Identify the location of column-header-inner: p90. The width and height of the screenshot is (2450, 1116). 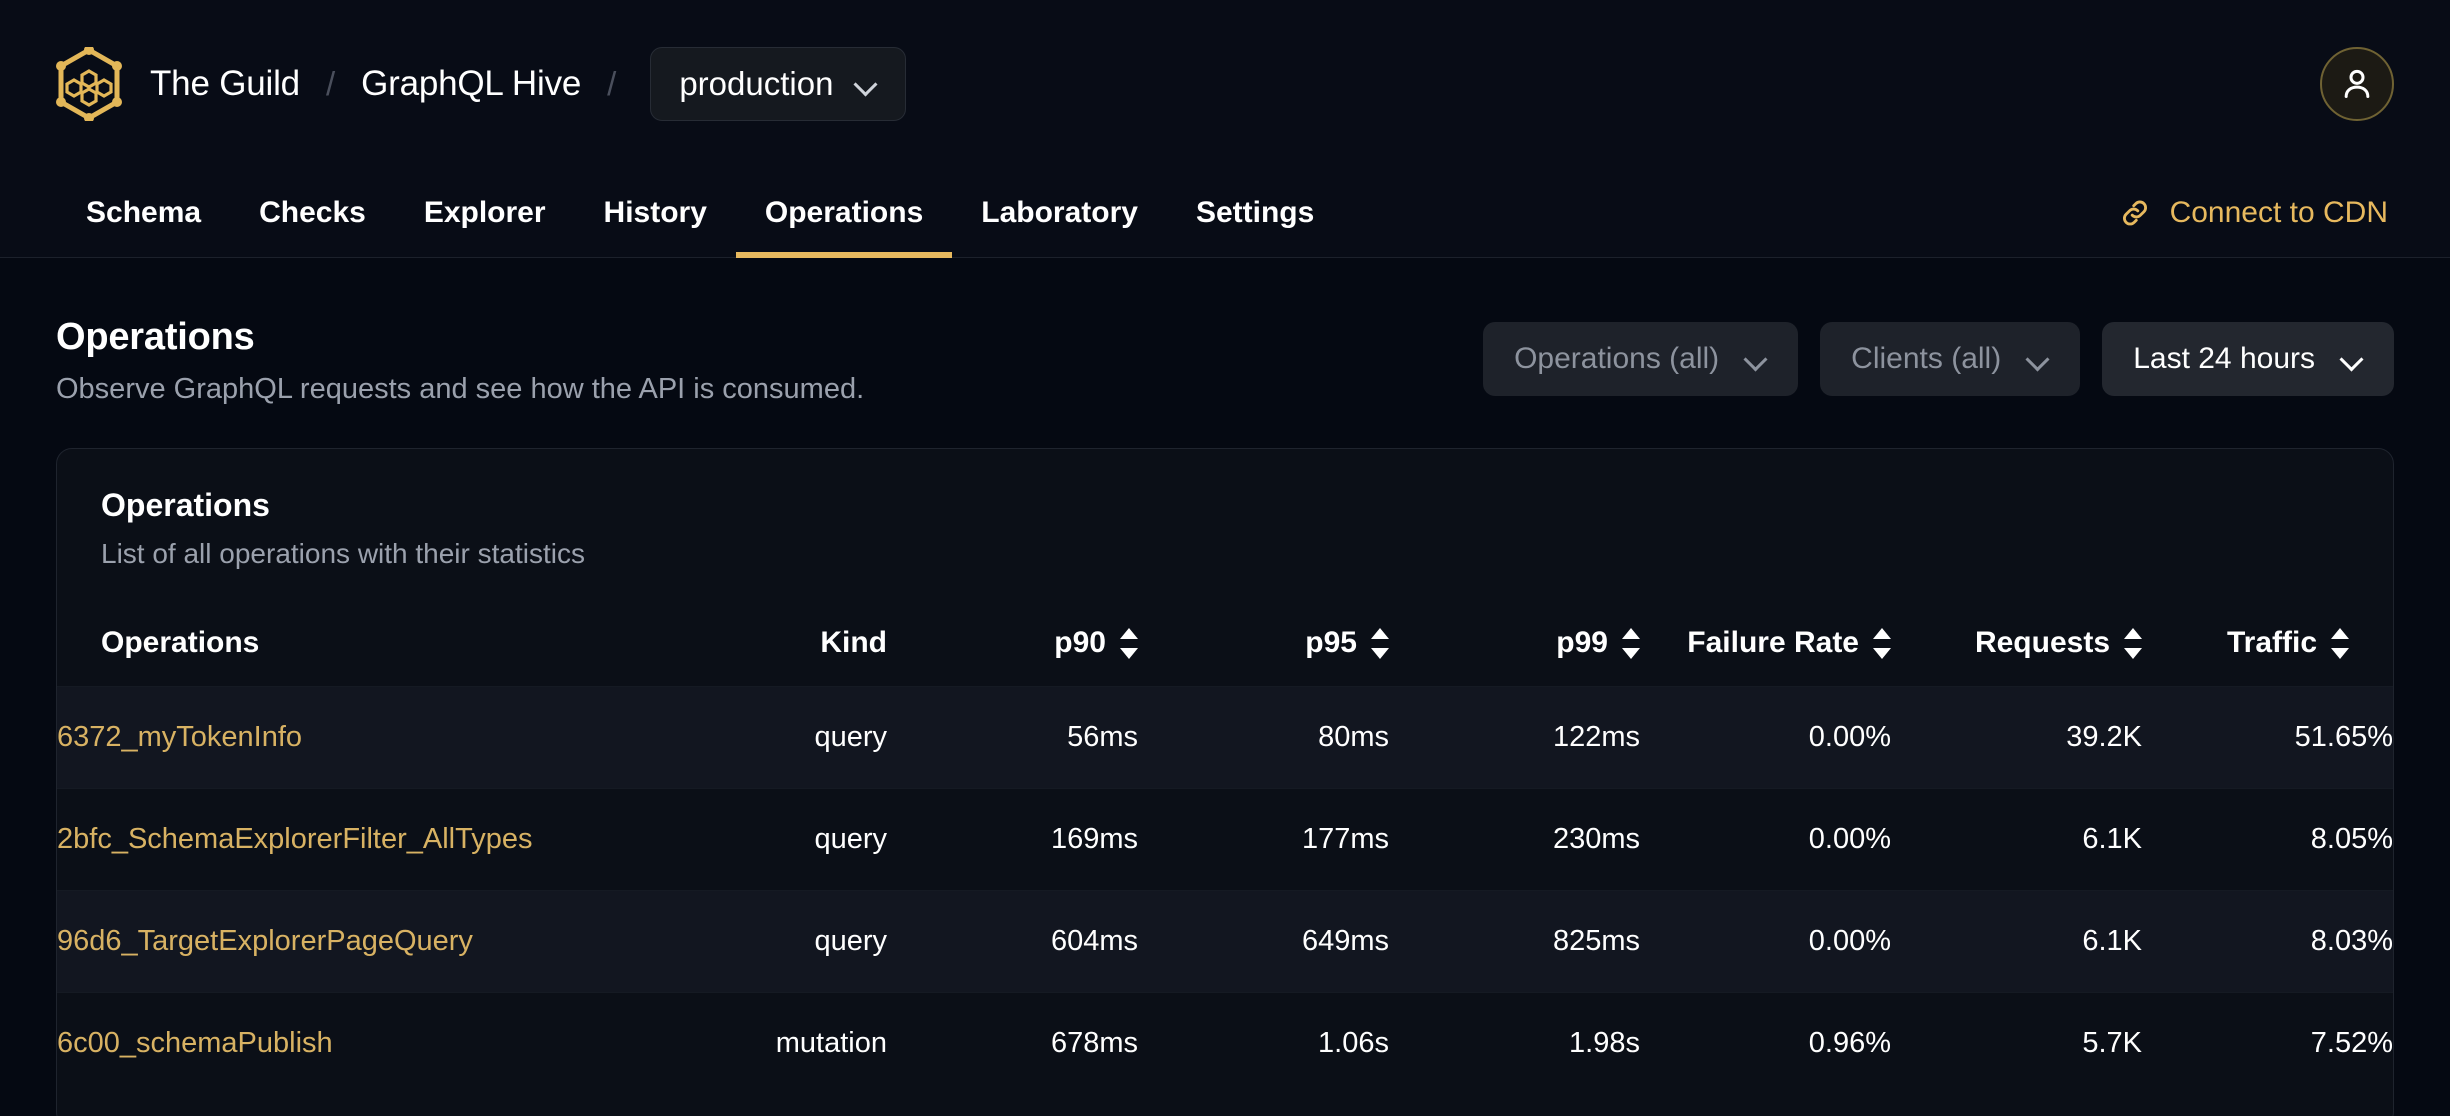
(1096, 643).